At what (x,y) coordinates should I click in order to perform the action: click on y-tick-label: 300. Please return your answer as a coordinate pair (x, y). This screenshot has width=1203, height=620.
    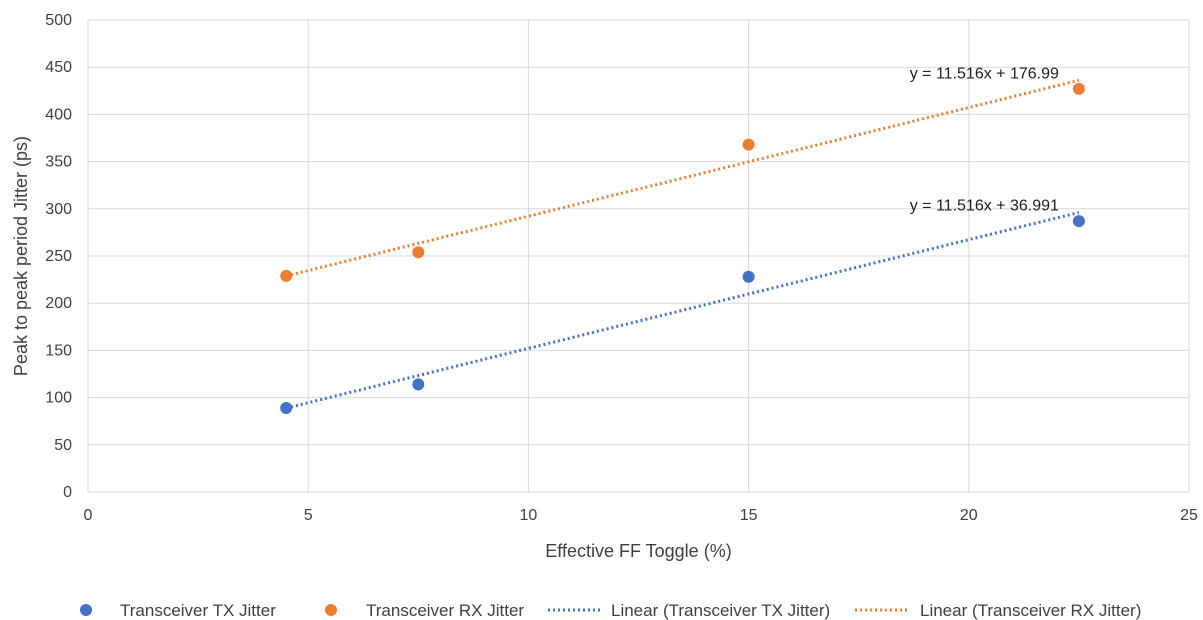
    Looking at the image, I should click on (58, 209).